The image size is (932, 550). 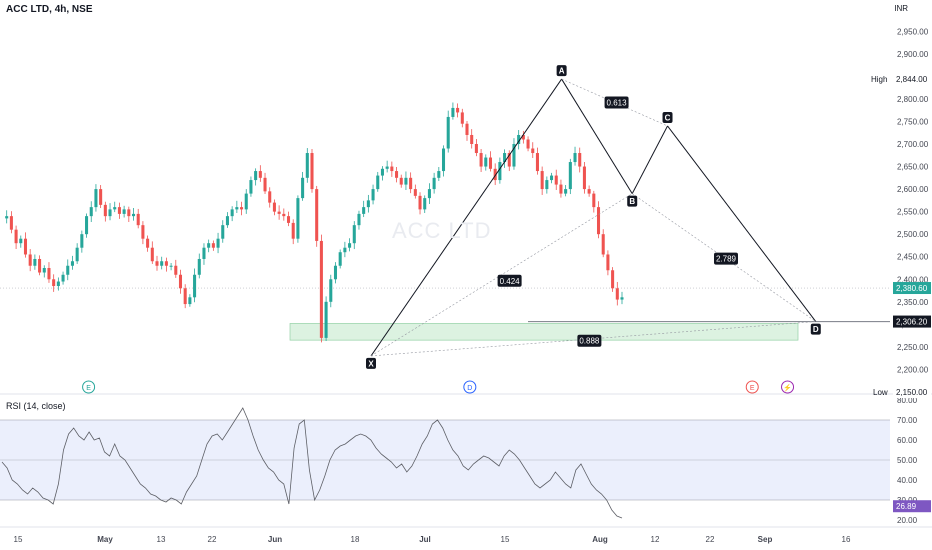 What do you see at coordinates (510, 281) in the screenshot?
I see `pattern-ratio-label: 0.424` at bounding box center [510, 281].